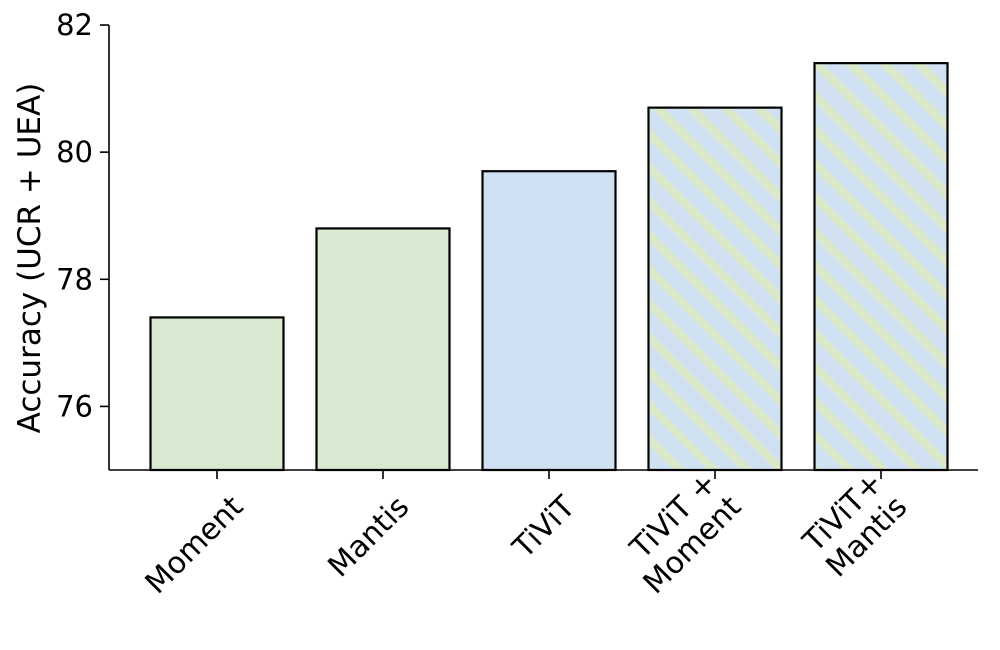 The image size is (1000, 650). I want to click on y-ticks-group: 76 78 80 82, so click(82, 215).